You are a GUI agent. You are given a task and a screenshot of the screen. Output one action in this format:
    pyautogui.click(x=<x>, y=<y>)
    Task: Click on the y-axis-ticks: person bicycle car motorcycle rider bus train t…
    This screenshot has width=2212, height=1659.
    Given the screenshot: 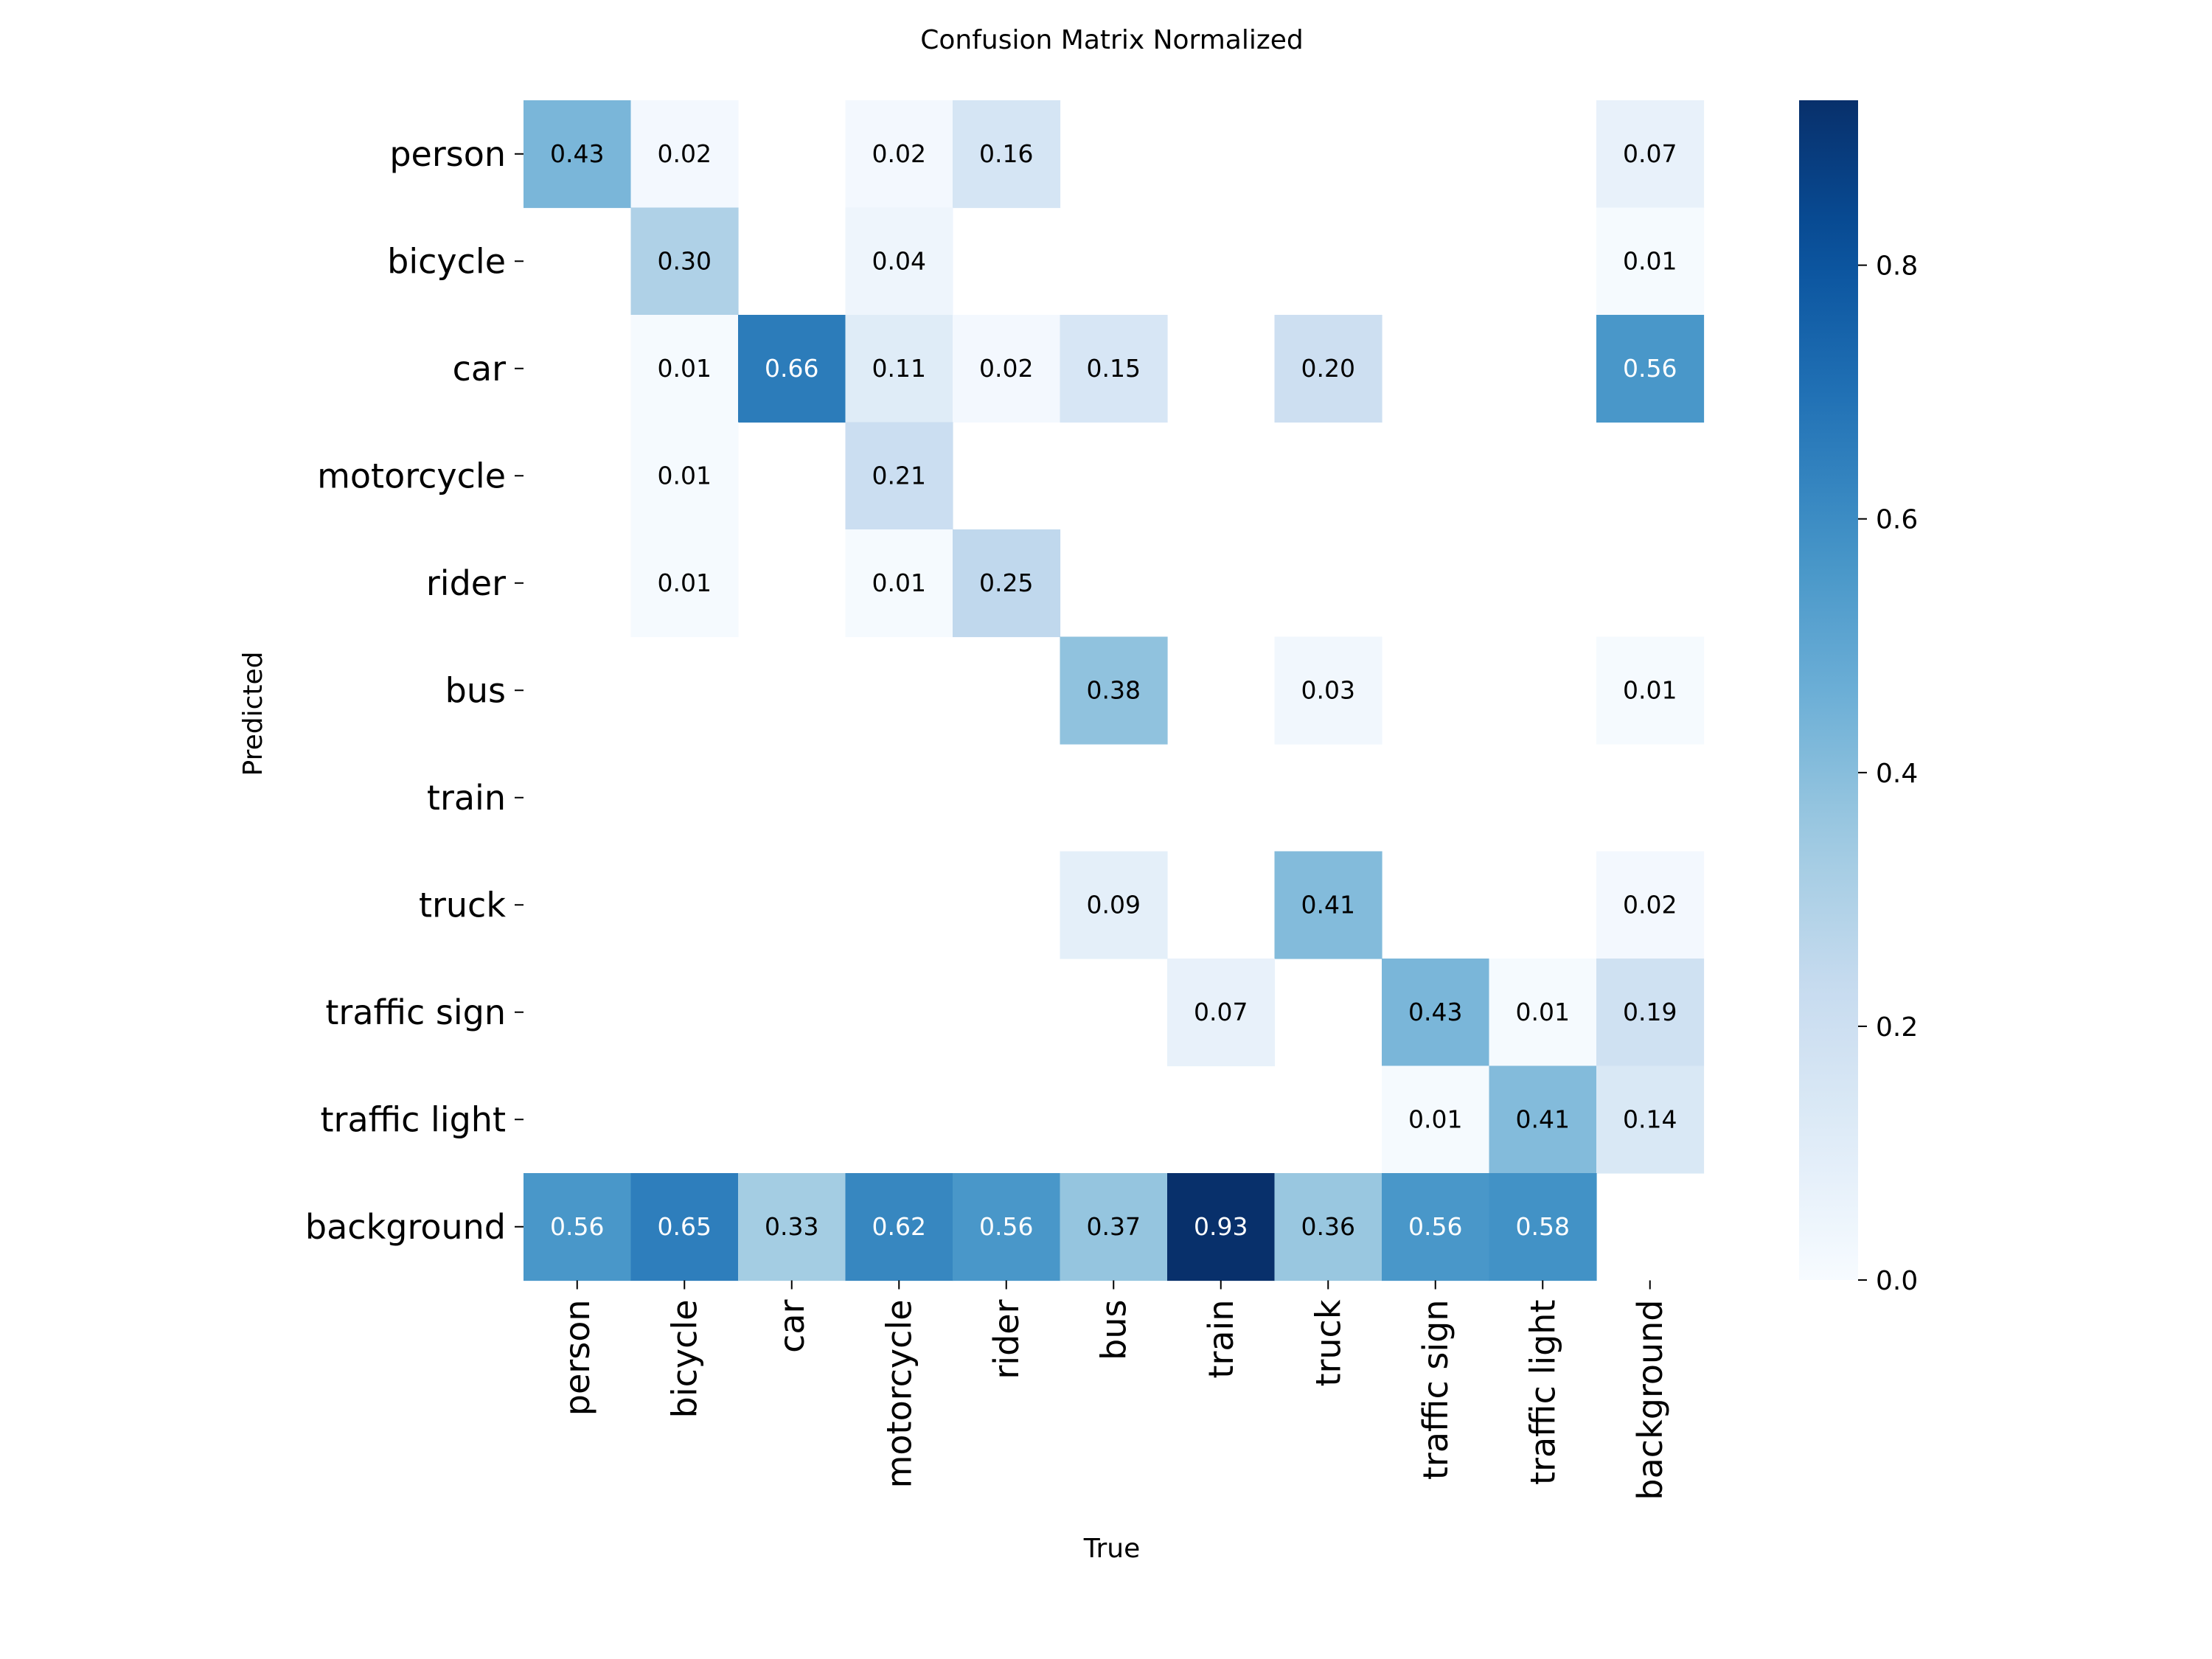 What is the action you would take?
    pyautogui.click(x=414, y=690)
    